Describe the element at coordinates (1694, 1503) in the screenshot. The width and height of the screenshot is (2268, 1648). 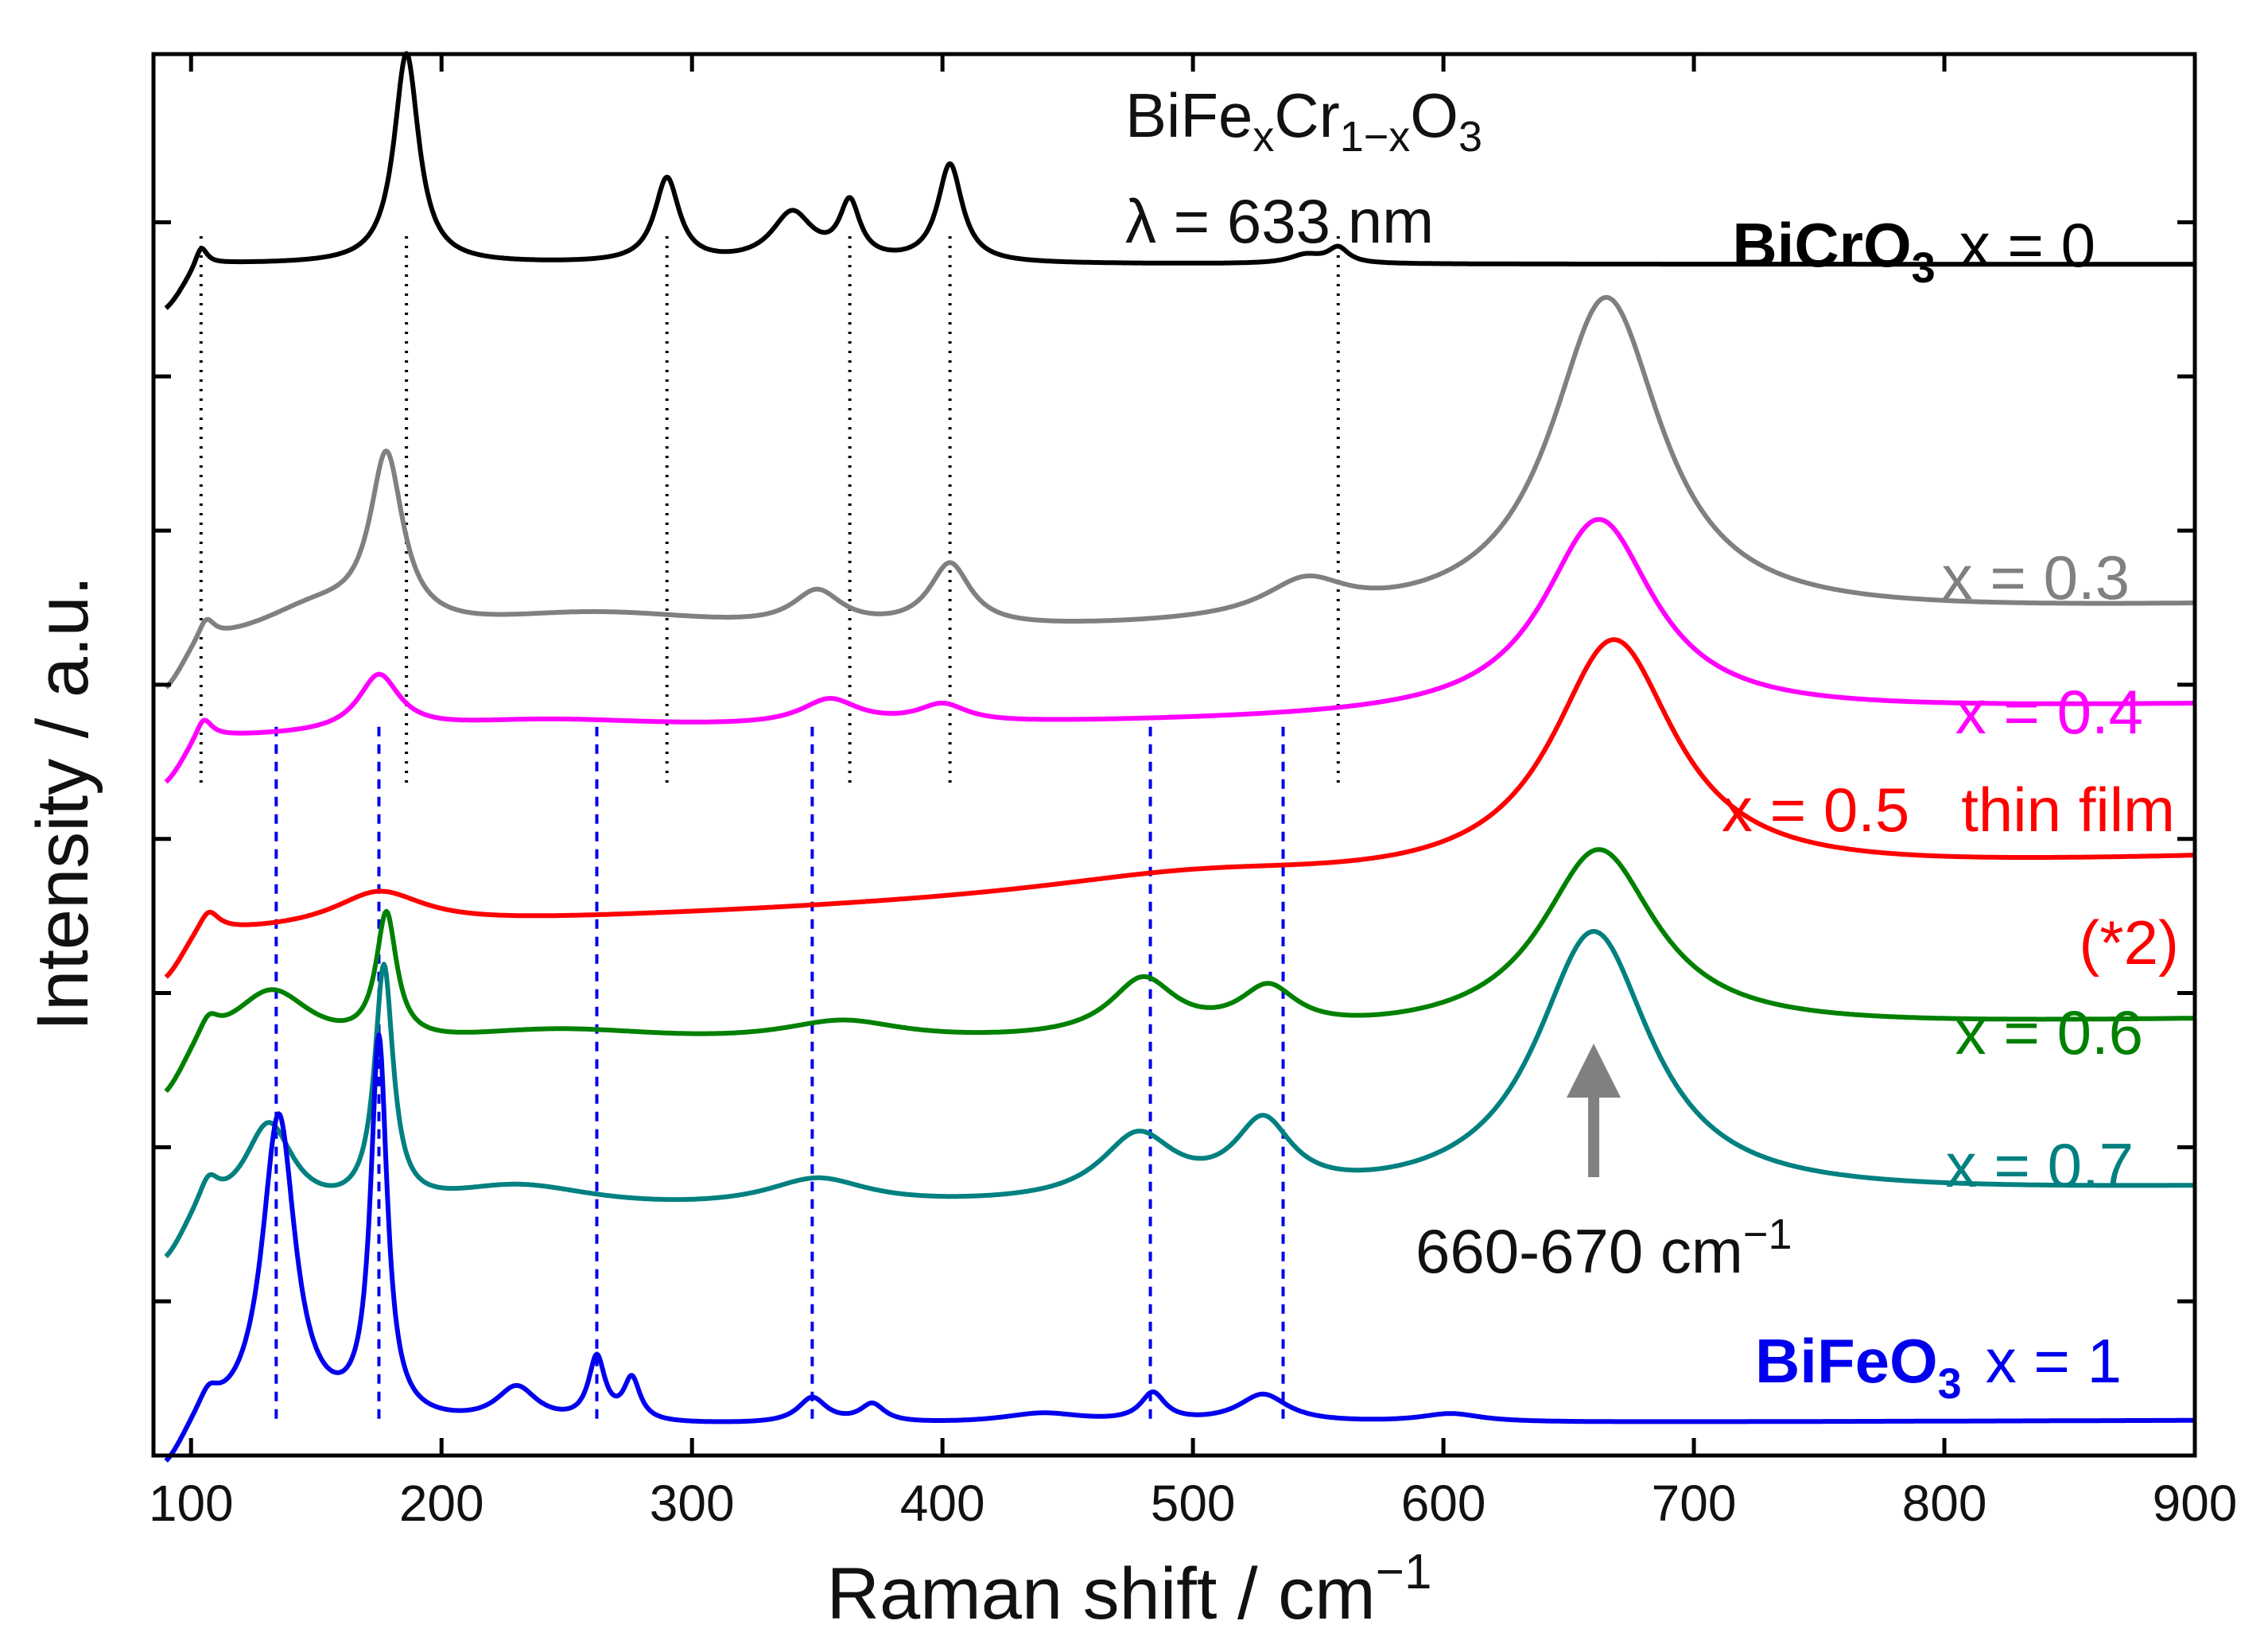
I see `x-tick-label-6: 700` at that location.